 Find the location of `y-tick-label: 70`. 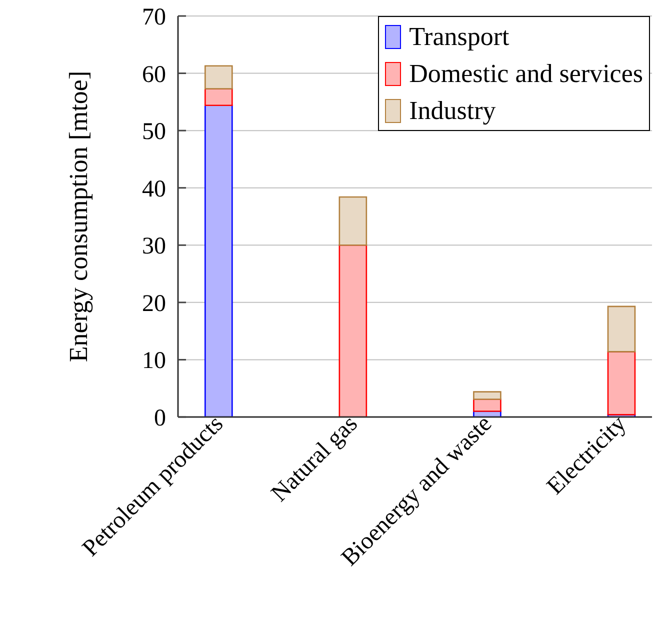

y-tick-label: 70 is located at coordinates (154, 17).